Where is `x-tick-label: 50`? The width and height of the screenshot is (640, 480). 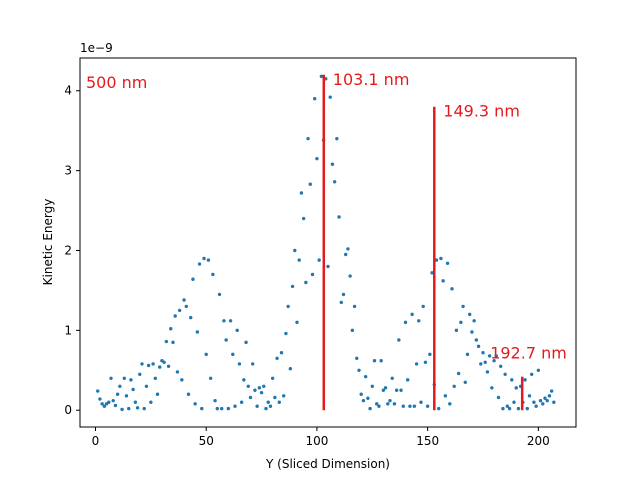 x-tick-label: 50 is located at coordinates (206, 441).